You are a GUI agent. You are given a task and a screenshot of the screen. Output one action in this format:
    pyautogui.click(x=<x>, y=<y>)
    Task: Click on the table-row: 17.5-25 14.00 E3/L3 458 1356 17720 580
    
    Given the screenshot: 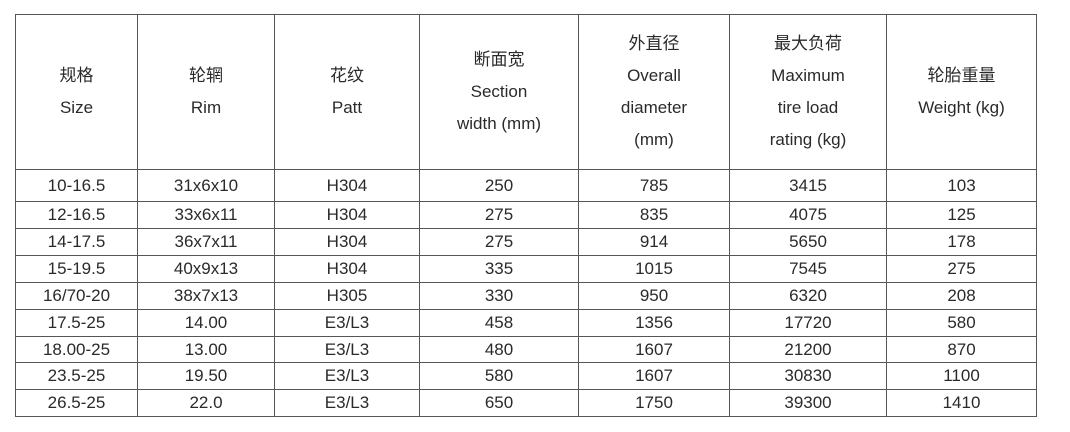 What is the action you would take?
    pyautogui.click(x=526, y=323)
    